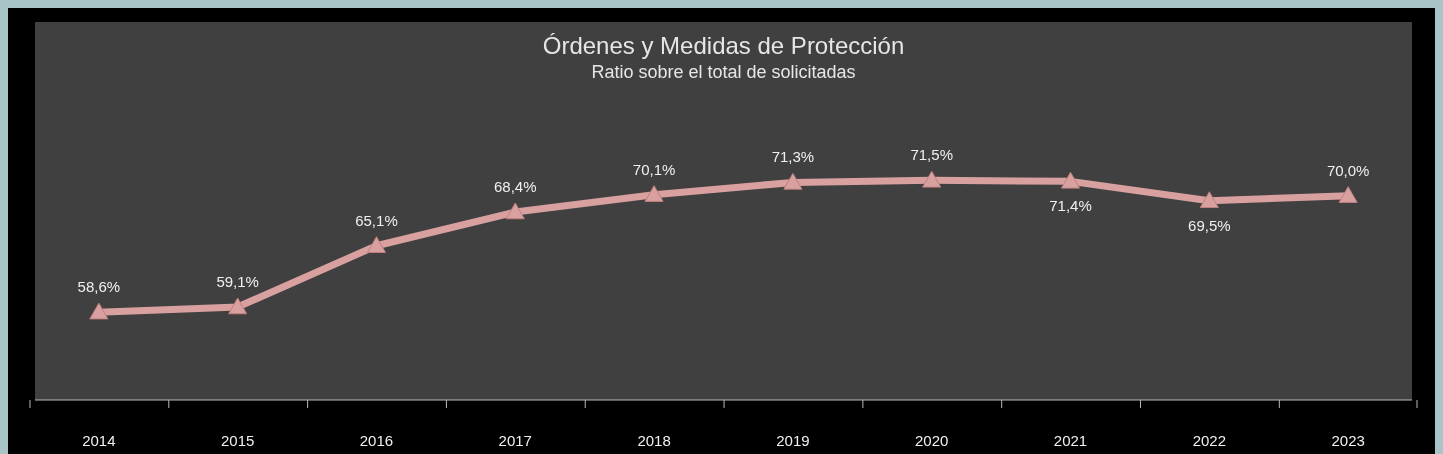  What do you see at coordinates (793, 157) in the screenshot?
I see `data-label: 71,3%` at bounding box center [793, 157].